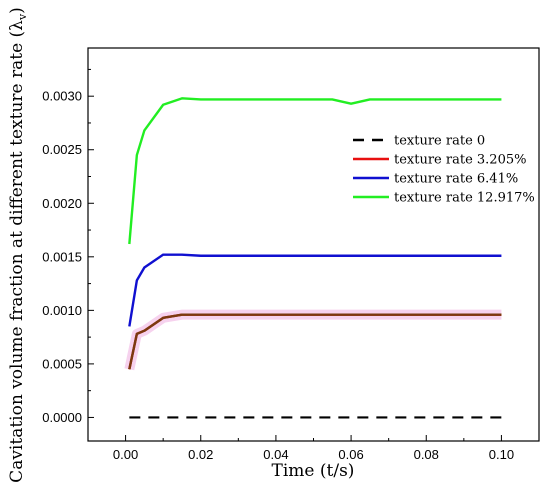 Image resolution: width=550 pixels, height=487 pixels. What do you see at coordinates (62, 149) in the screenshot?
I see `y-tick-label: 0.0025` at bounding box center [62, 149].